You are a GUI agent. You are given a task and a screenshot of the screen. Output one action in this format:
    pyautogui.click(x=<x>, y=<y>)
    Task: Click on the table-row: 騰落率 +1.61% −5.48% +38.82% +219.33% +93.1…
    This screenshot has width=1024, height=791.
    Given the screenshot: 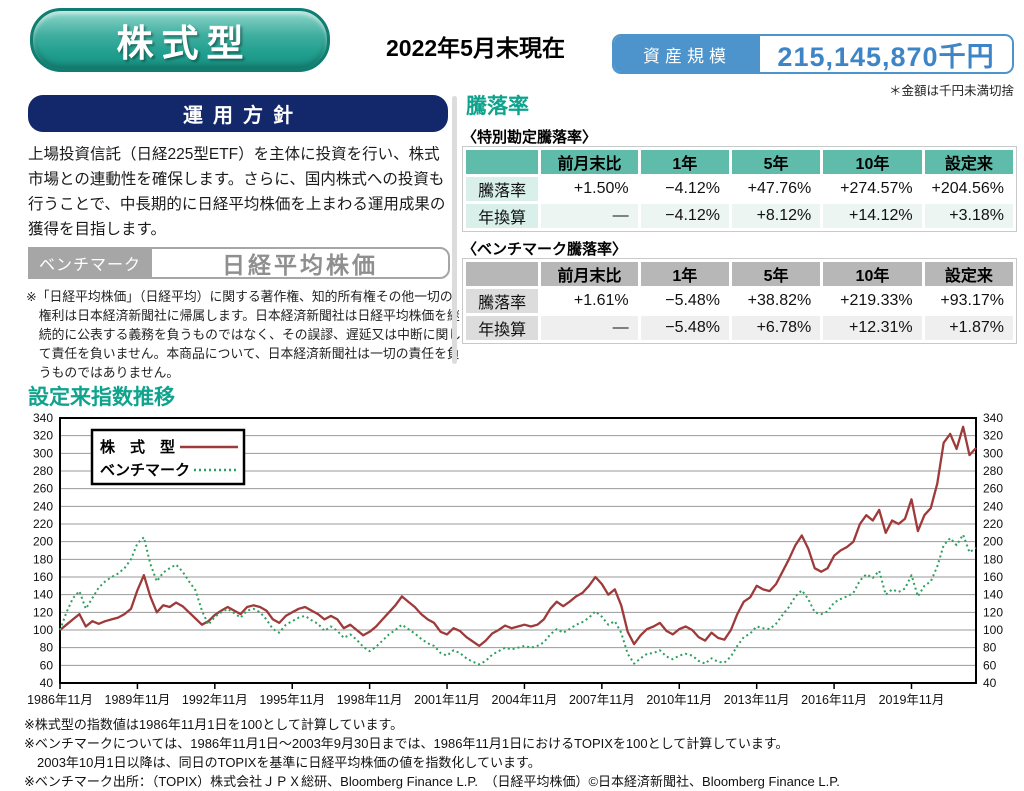 What is the action you would take?
    pyautogui.click(x=739, y=301)
    